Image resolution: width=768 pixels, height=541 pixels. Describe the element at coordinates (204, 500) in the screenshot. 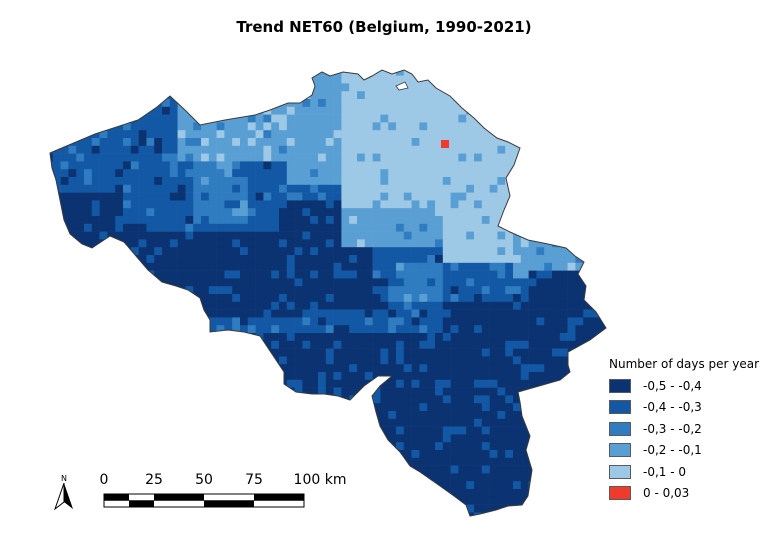

I see `scale-bar-graphic` at that location.